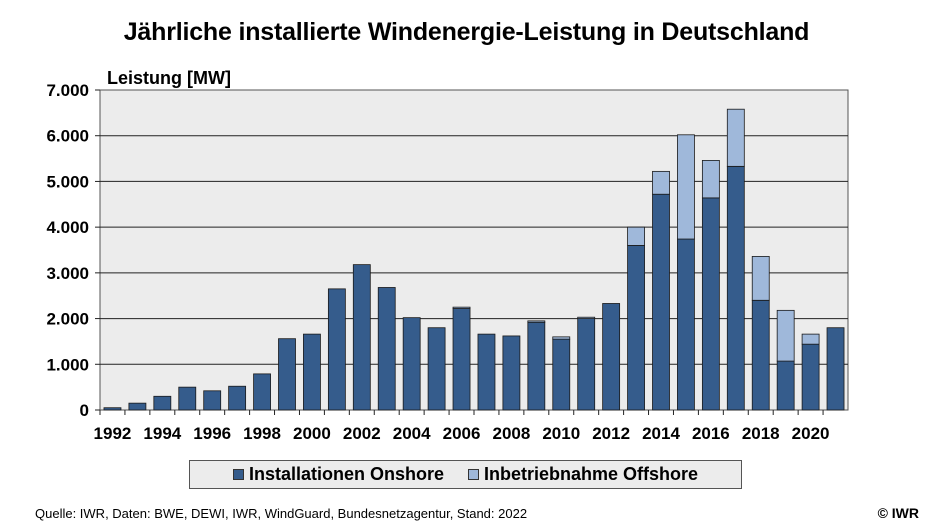 The height and width of the screenshot is (529, 933). I want to click on x-tick-label: 1992, so click(113, 433).